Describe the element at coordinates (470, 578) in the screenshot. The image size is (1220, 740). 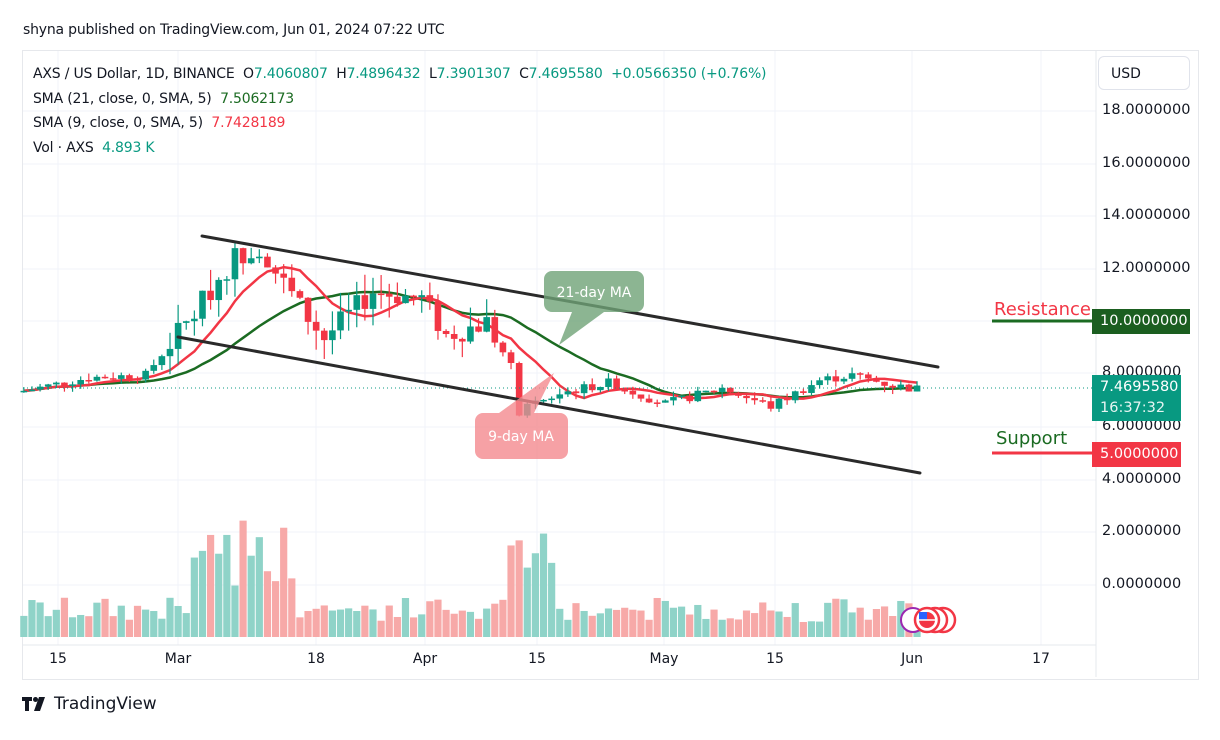
I see `volume-bars` at that location.